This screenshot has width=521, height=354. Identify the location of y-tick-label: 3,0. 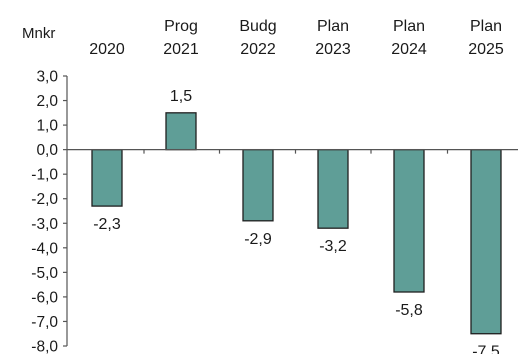
(47, 77).